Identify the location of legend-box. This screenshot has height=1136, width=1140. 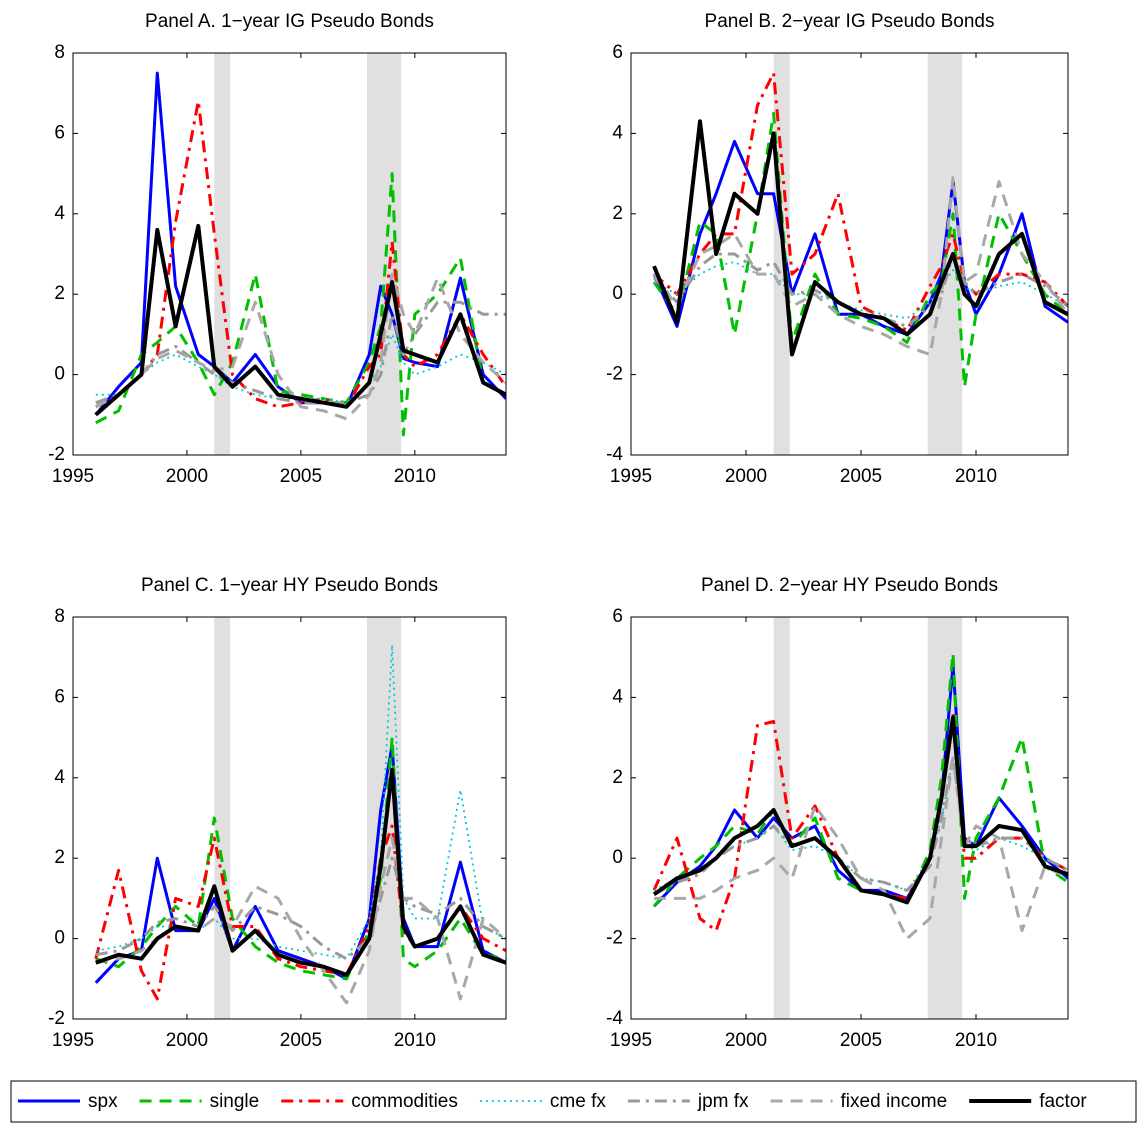
(573, 1101).